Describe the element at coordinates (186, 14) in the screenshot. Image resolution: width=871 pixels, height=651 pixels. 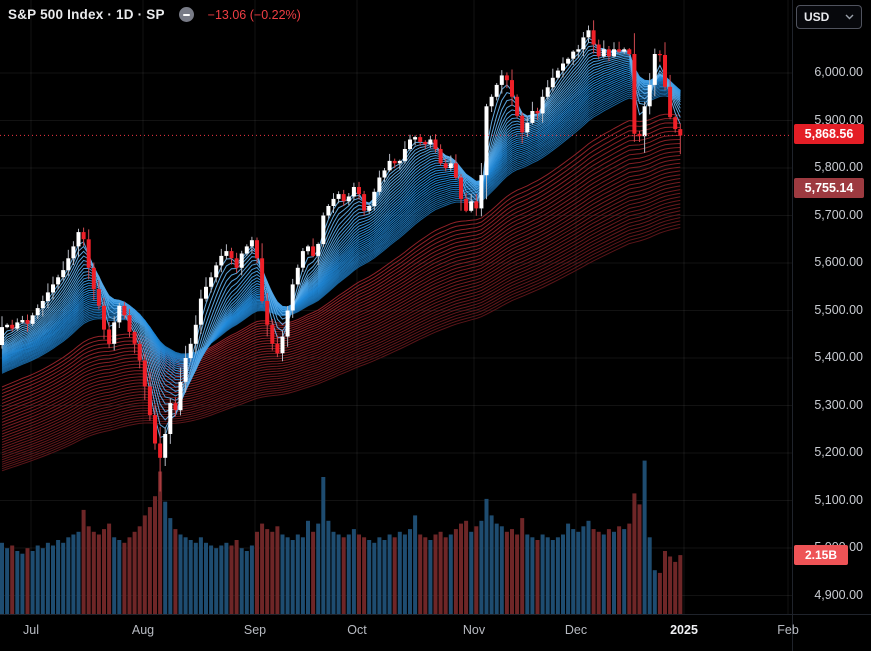
I see `minus-circle-icon` at that location.